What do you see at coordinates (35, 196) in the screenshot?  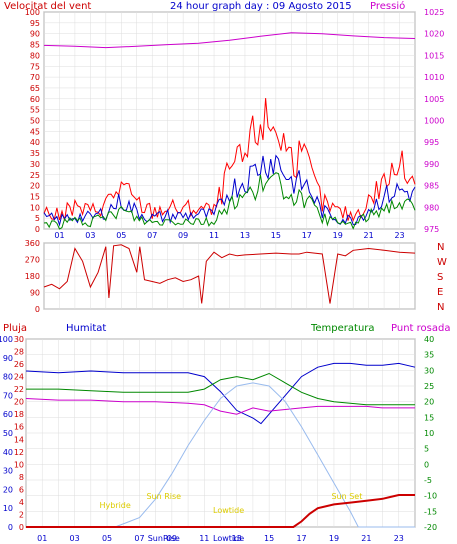 I see `y-tick-label-wind: 15` at bounding box center [35, 196].